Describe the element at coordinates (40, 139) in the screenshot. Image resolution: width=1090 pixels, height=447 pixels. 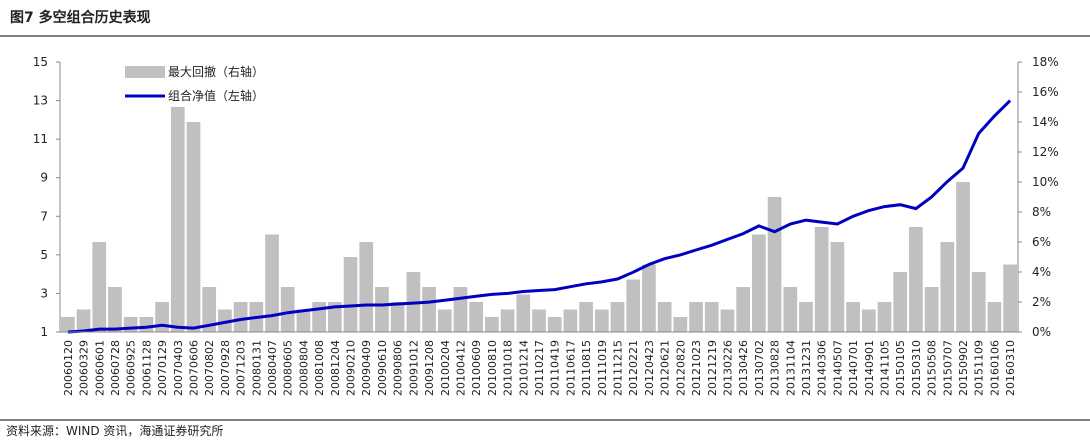
I see `y-tick-label: 11` at that location.